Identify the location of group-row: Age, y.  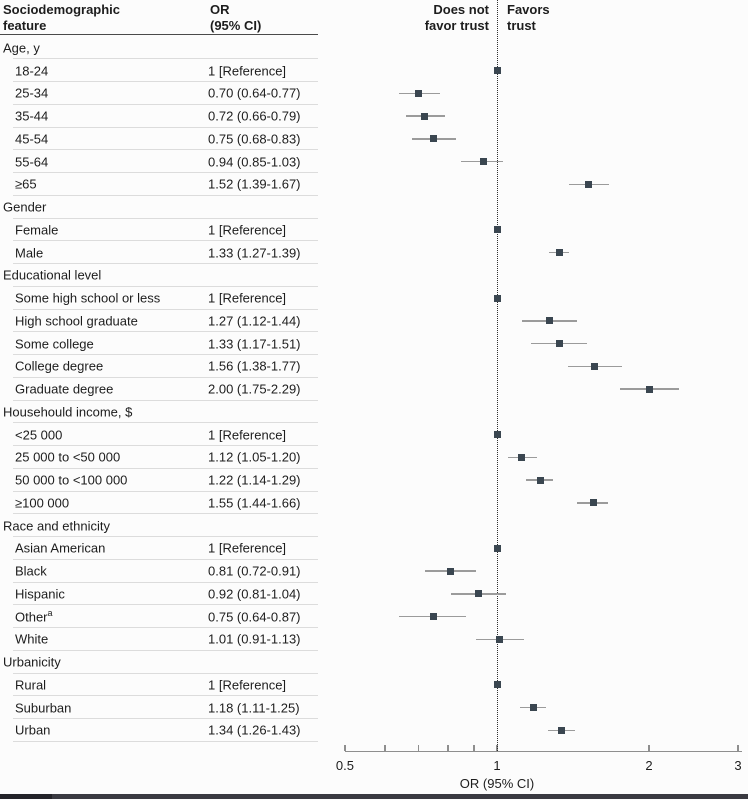
(159, 48).